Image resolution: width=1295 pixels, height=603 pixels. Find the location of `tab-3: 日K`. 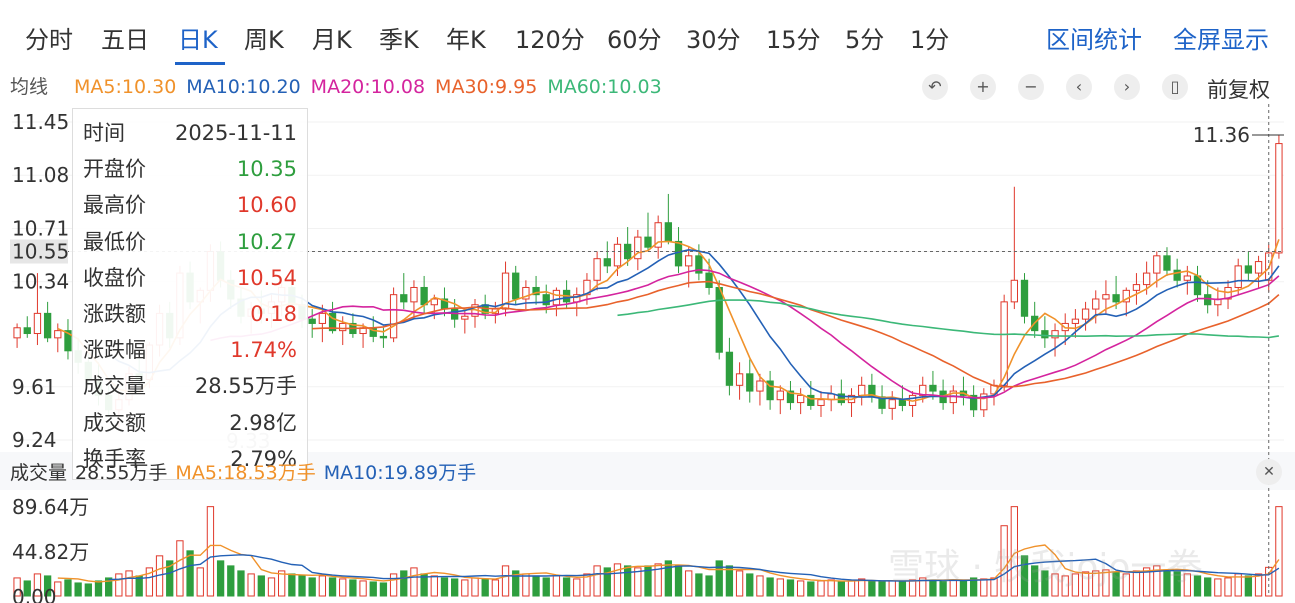

tab-3: 日K is located at coordinates (198, 40).